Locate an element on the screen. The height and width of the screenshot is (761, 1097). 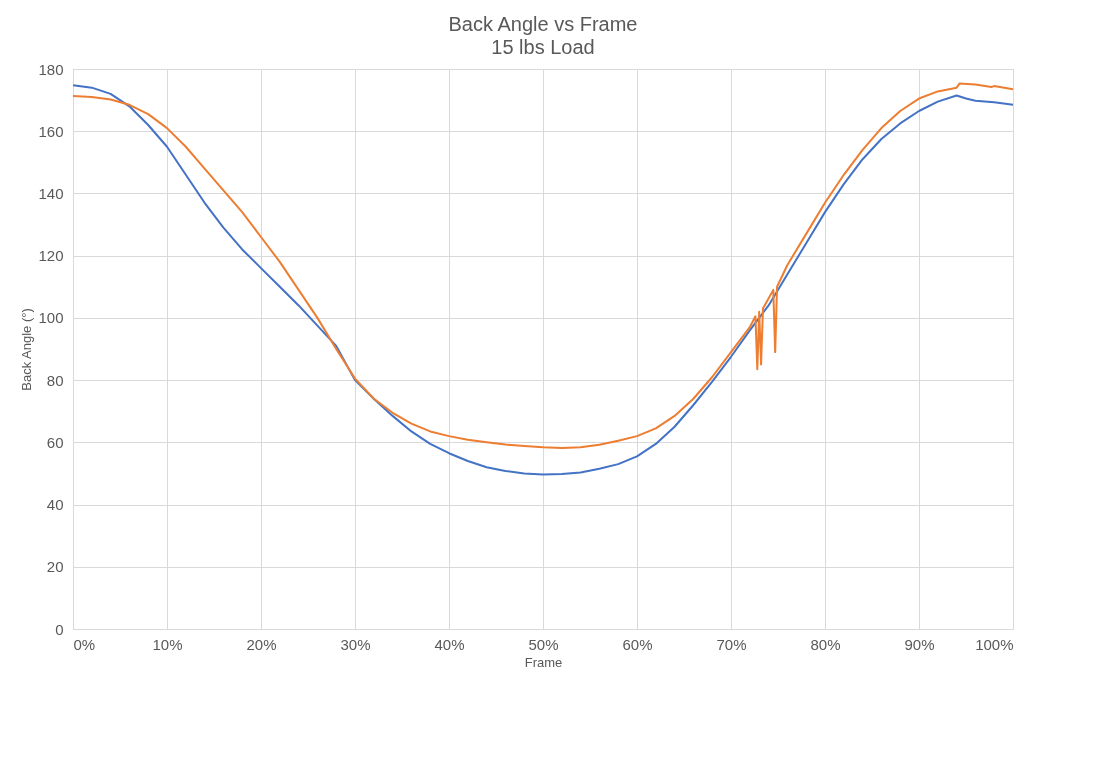
y-axis-title: Back Angle (°) is located at coordinates (27, 349).